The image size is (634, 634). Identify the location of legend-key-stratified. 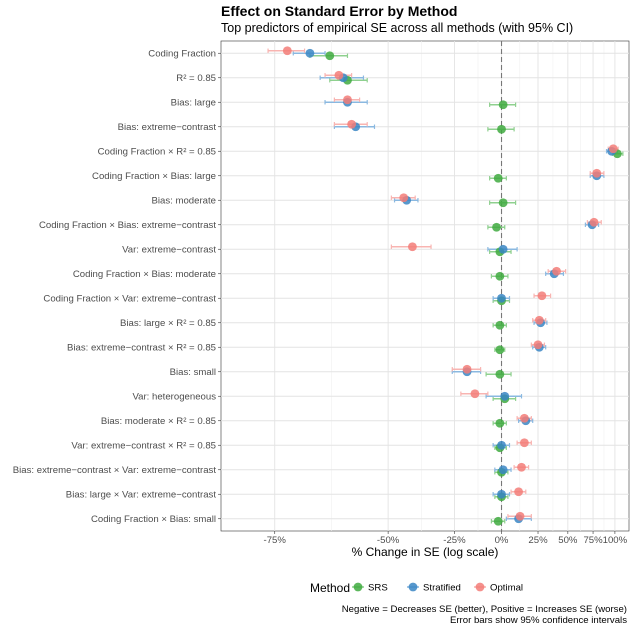
(413, 587).